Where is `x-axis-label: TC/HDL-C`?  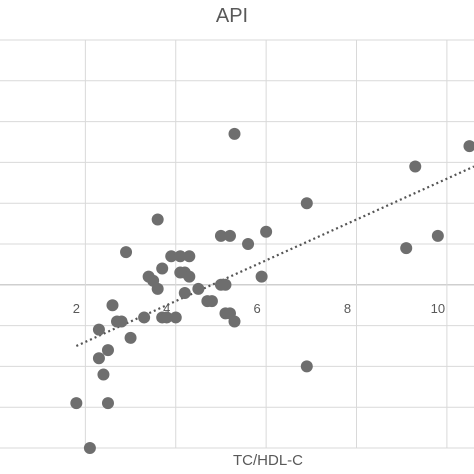
x-axis-label: TC/HDL-C is located at coordinates (268, 460).